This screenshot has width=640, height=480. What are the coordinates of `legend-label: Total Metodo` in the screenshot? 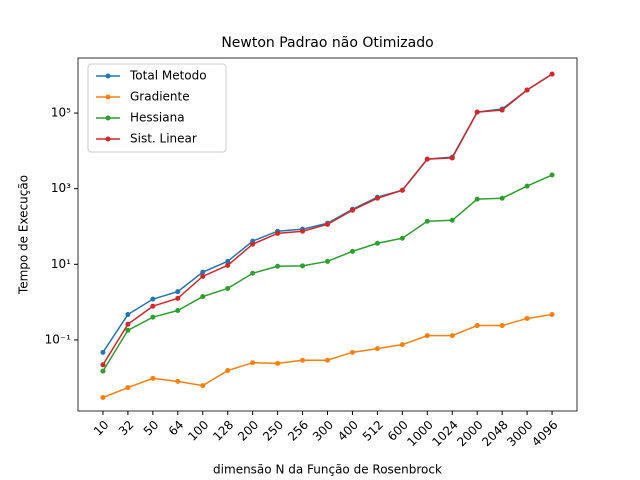 It's located at (168, 76).